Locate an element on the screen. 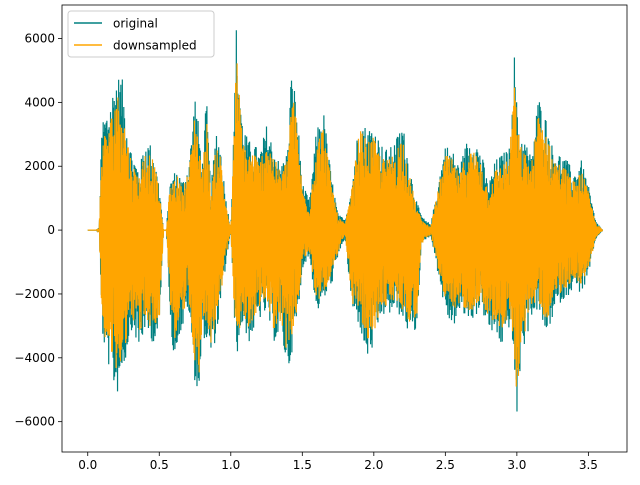 The width and height of the screenshot is (640, 485). legend-box is located at coordinates (141, 34).